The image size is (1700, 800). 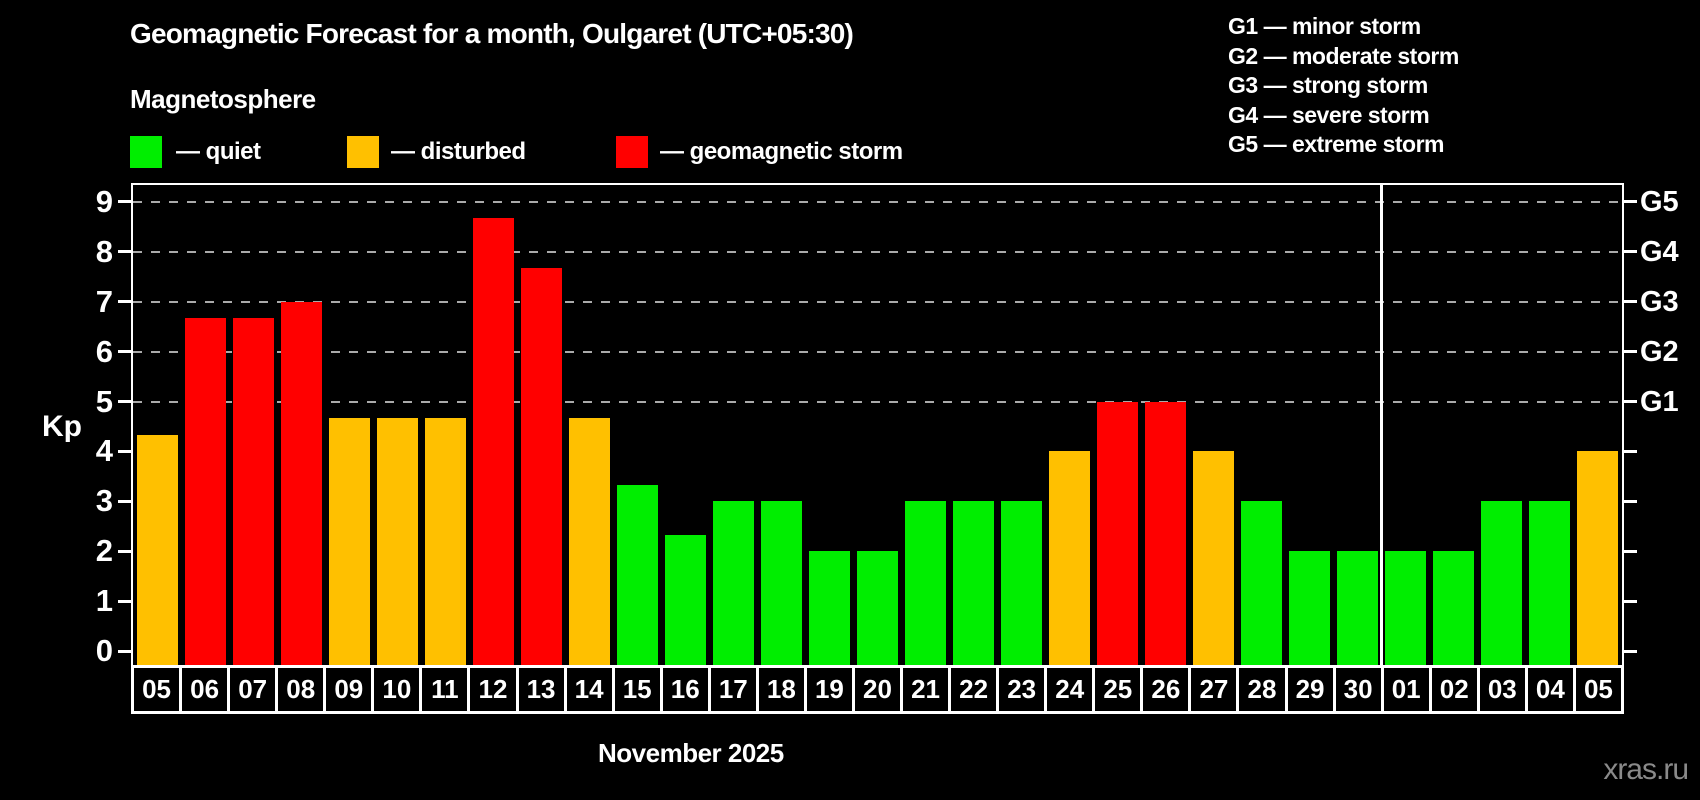 I want to click on y-axis-label-5: 5, so click(x=104, y=401).